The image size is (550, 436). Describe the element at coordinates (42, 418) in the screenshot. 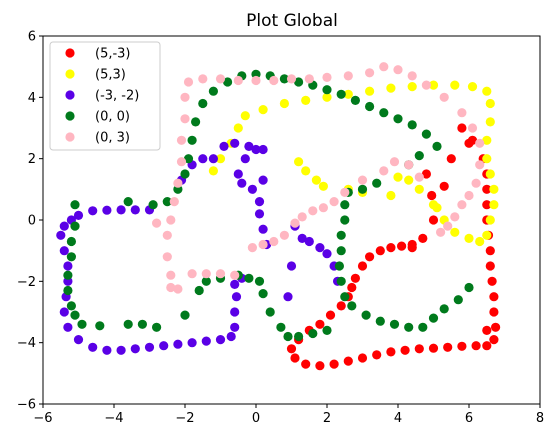

I see `x-tick-label: −6` at that location.